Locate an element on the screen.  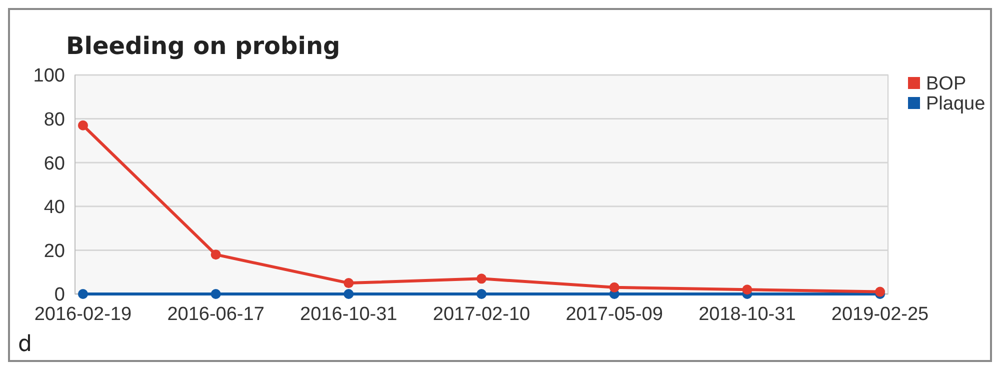
x-tick-label: 2016-02-19 is located at coordinates (83, 314).